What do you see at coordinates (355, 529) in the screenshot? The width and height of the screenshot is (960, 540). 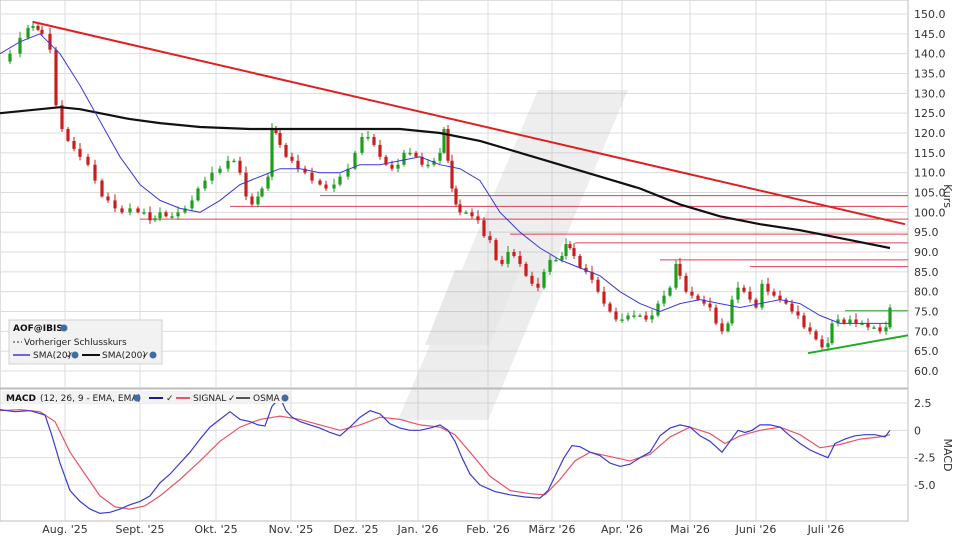 I see `x-tick-label: Dez. '25` at bounding box center [355, 529].